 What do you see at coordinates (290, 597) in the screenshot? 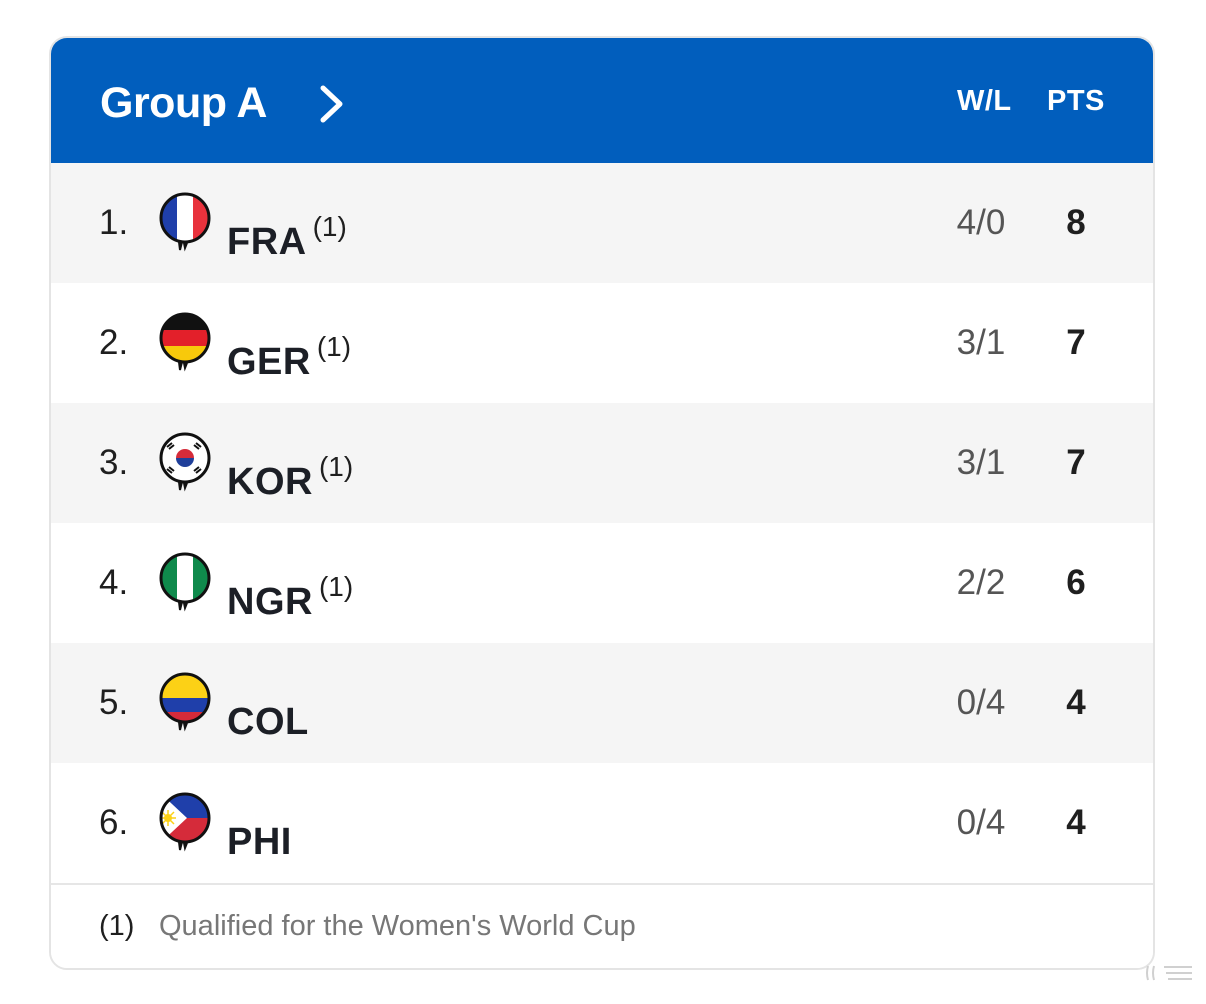
I see `team-name: NGR (1)` at bounding box center [290, 597].